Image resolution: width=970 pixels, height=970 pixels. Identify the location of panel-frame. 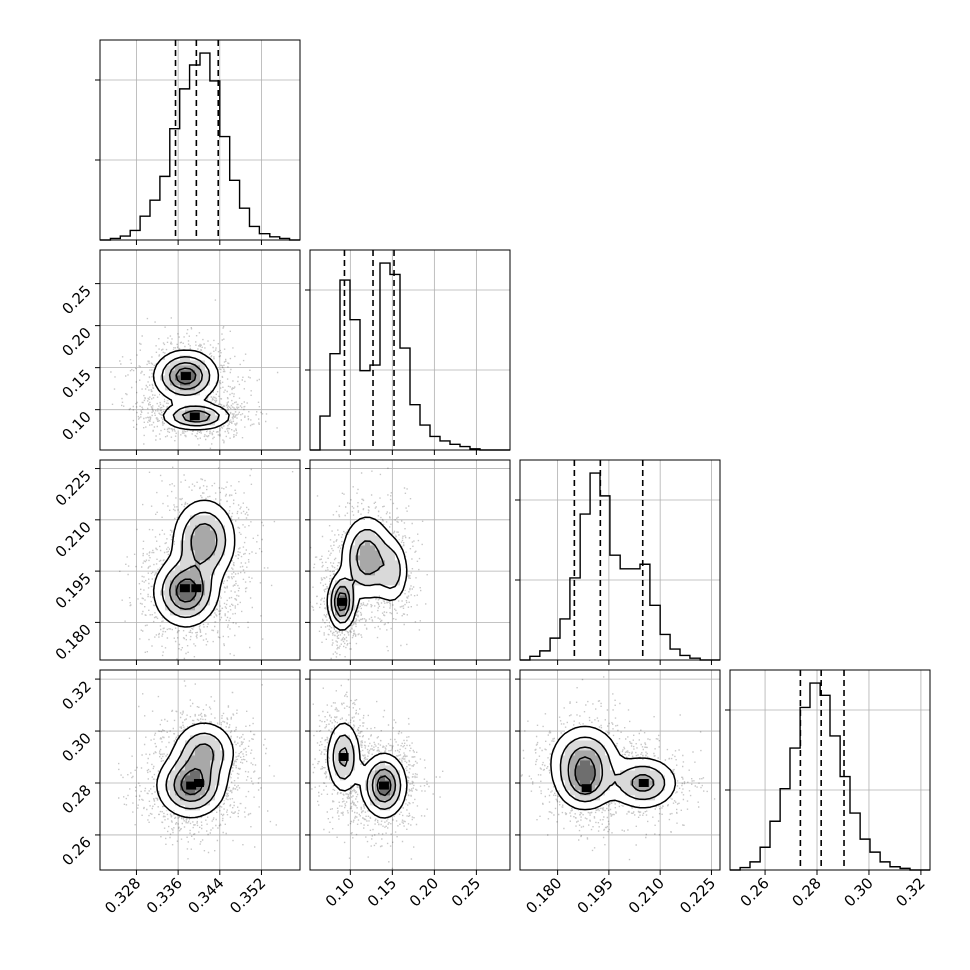
(200, 770).